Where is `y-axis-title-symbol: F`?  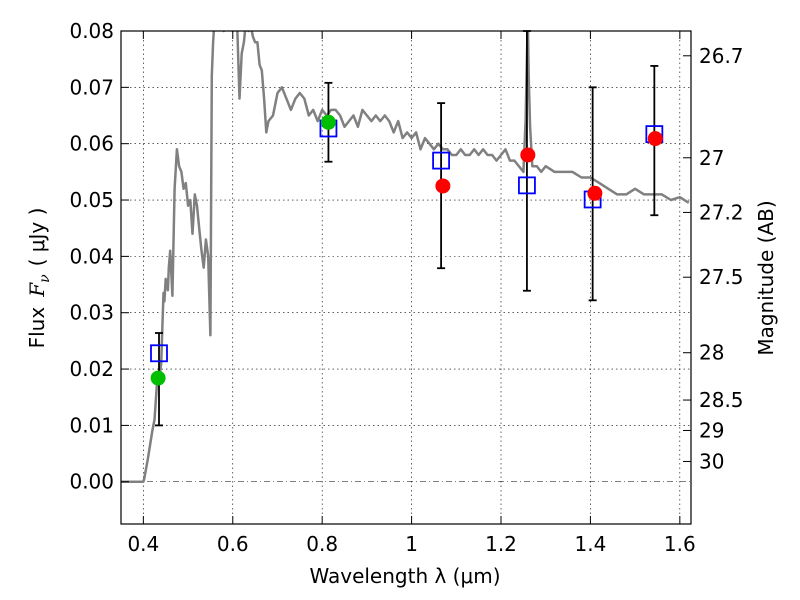 y-axis-title-symbol: F is located at coordinates (37, 290).